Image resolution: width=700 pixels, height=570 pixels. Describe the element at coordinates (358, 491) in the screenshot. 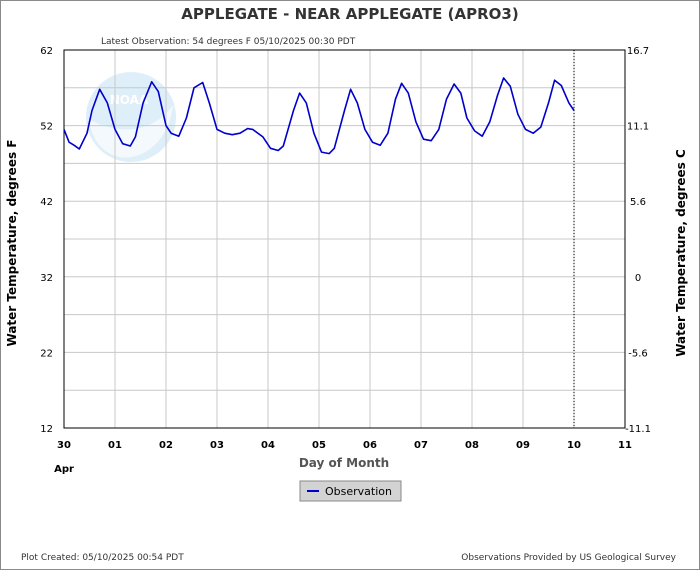

I see `legend-label: Observation` at that location.